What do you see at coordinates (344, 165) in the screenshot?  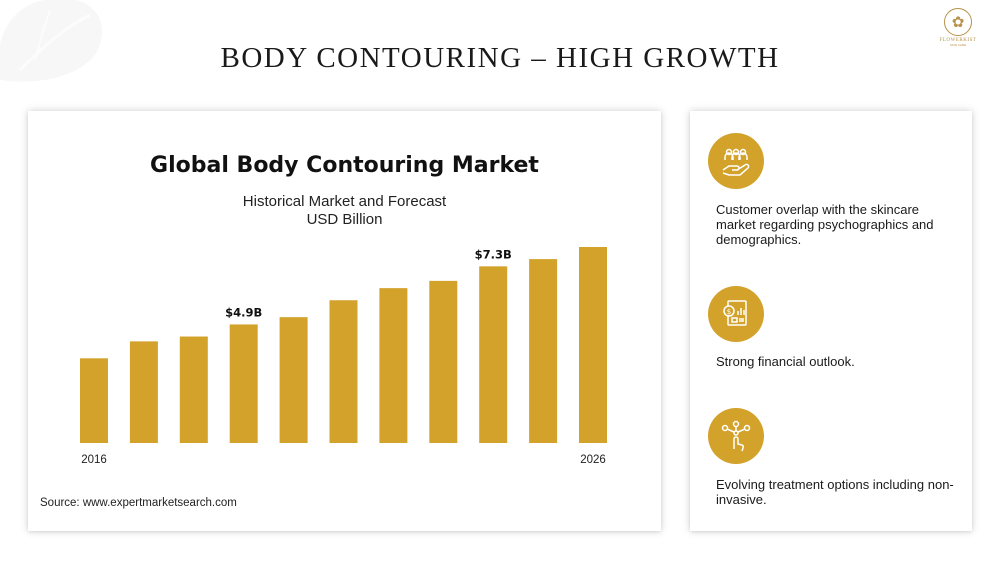 I see `chart-title: Global Body Contouring Market` at bounding box center [344, 165].